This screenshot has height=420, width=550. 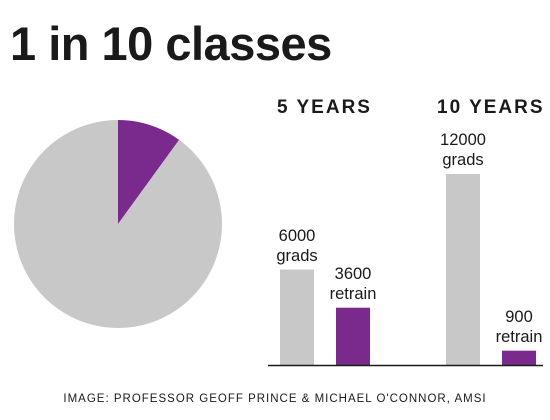 I want to click on group-title-10-years: 10 YEARS, so click(x=491, y=107).